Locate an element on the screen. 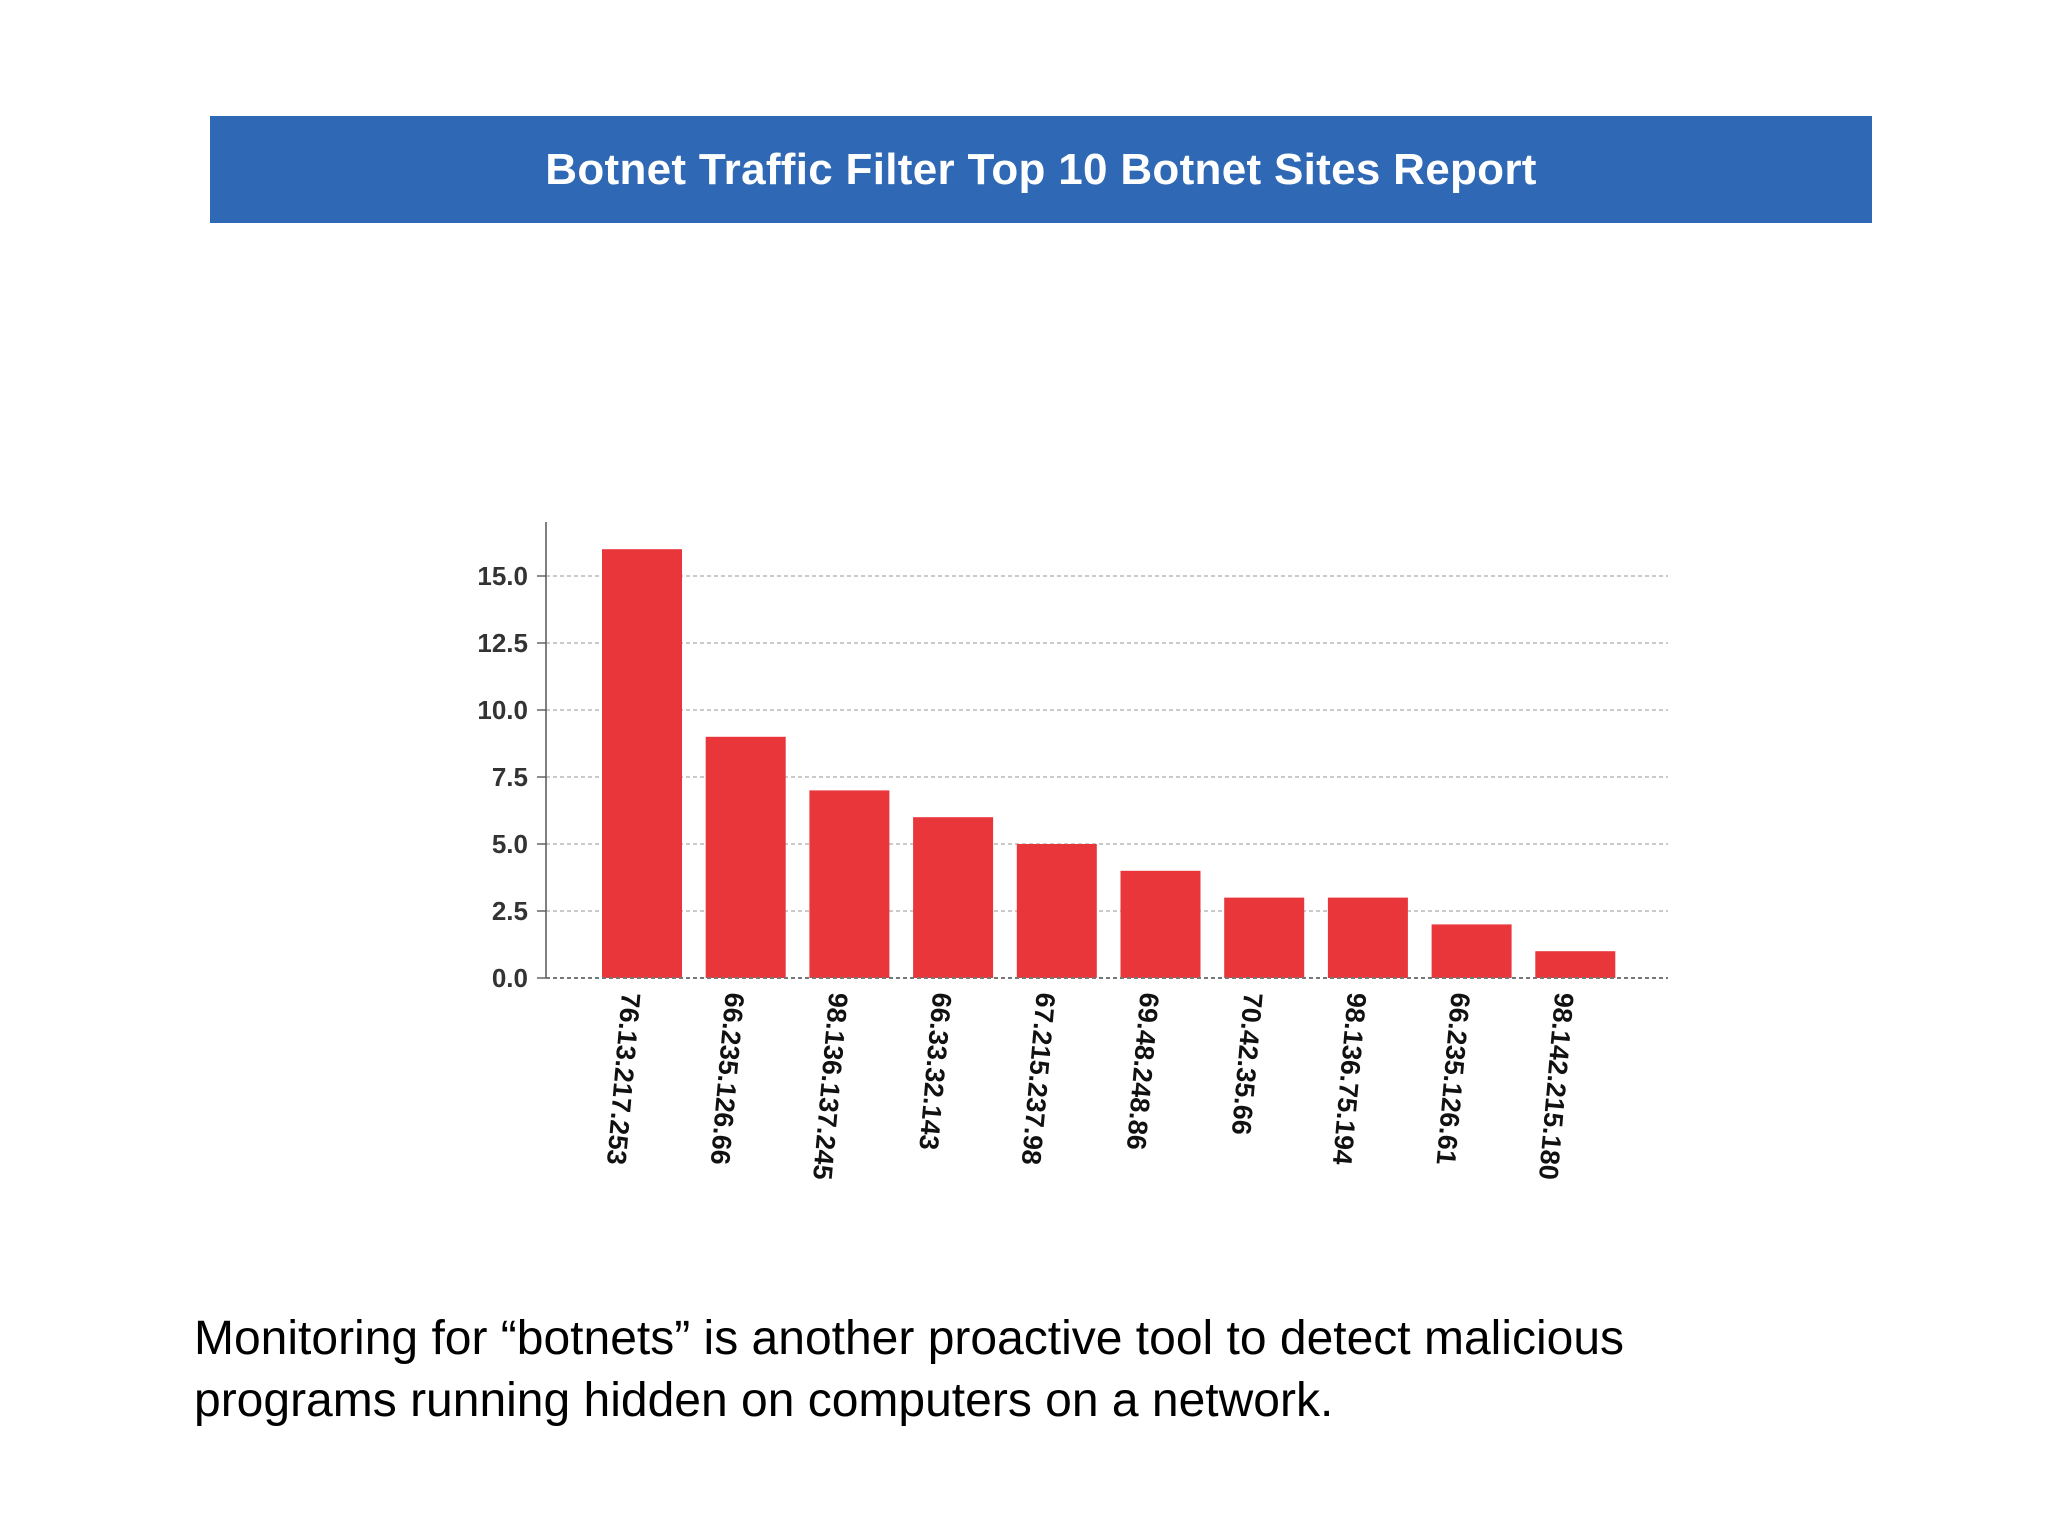 This screenshot has width=2048, height=1536. x-tick-label: 66.235.126.61 is located at coordinates (1453, 1078).